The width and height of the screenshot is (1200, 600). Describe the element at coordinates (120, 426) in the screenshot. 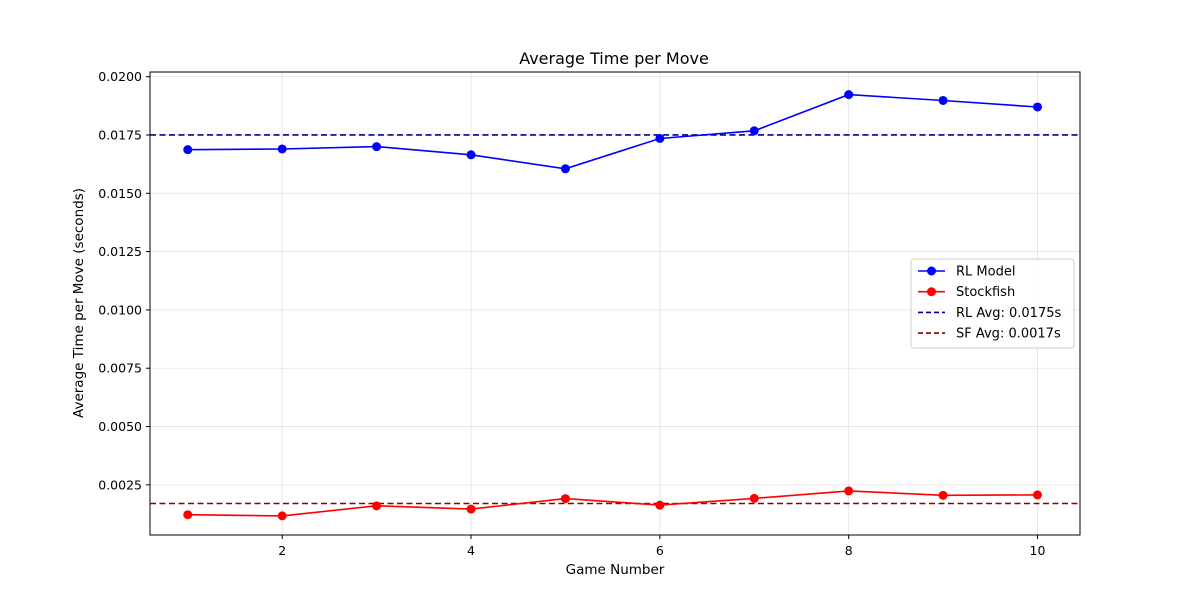

I see `y-tick-label: 0.0050` at that location.